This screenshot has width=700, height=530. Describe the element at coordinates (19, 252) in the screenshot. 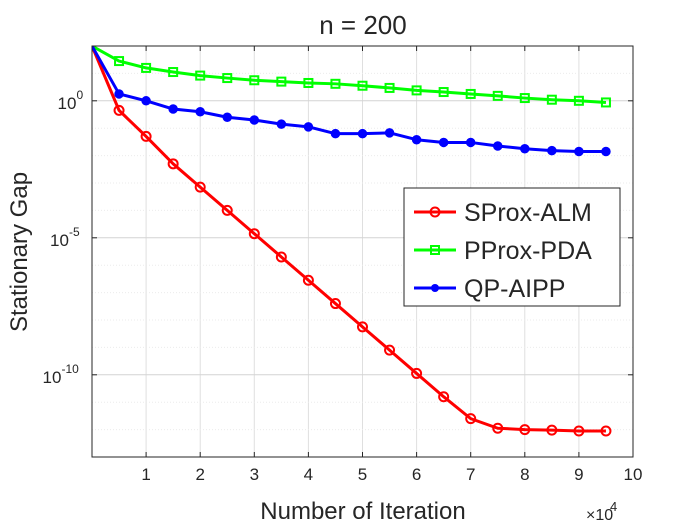

I see `y-axis-label: Stationary Gap` at that location.